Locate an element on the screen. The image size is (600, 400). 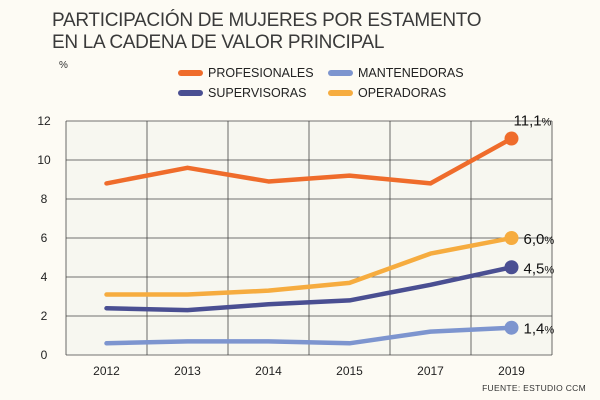
series-end-marker-supervisoras is located at coordinates (511, 267).